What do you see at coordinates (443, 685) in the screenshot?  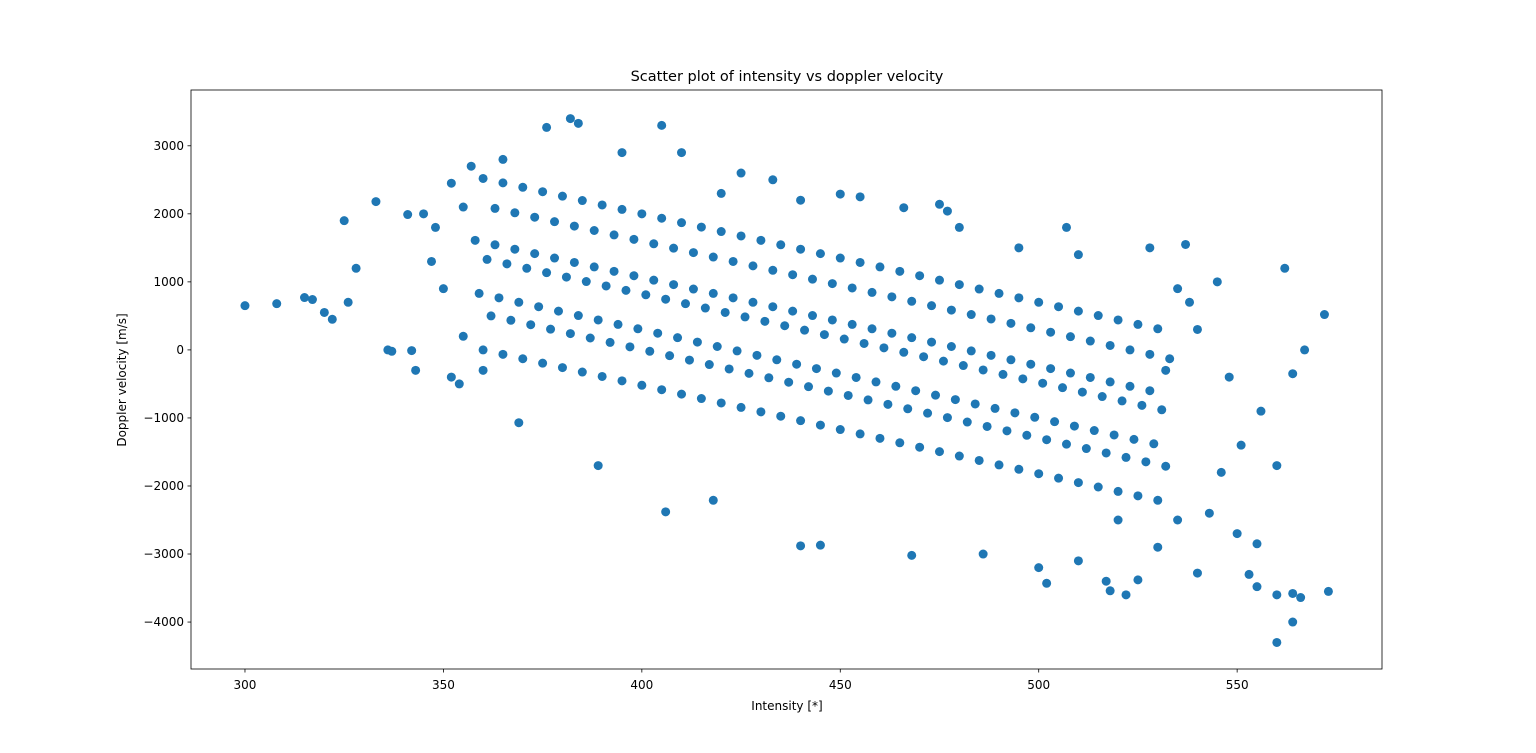 I see `x-tick-label: 350` at bounding box center [443, 685].